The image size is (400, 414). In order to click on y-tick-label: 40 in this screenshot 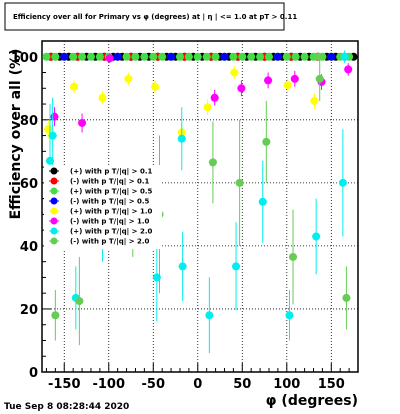, I will do `click(29, 247)`.